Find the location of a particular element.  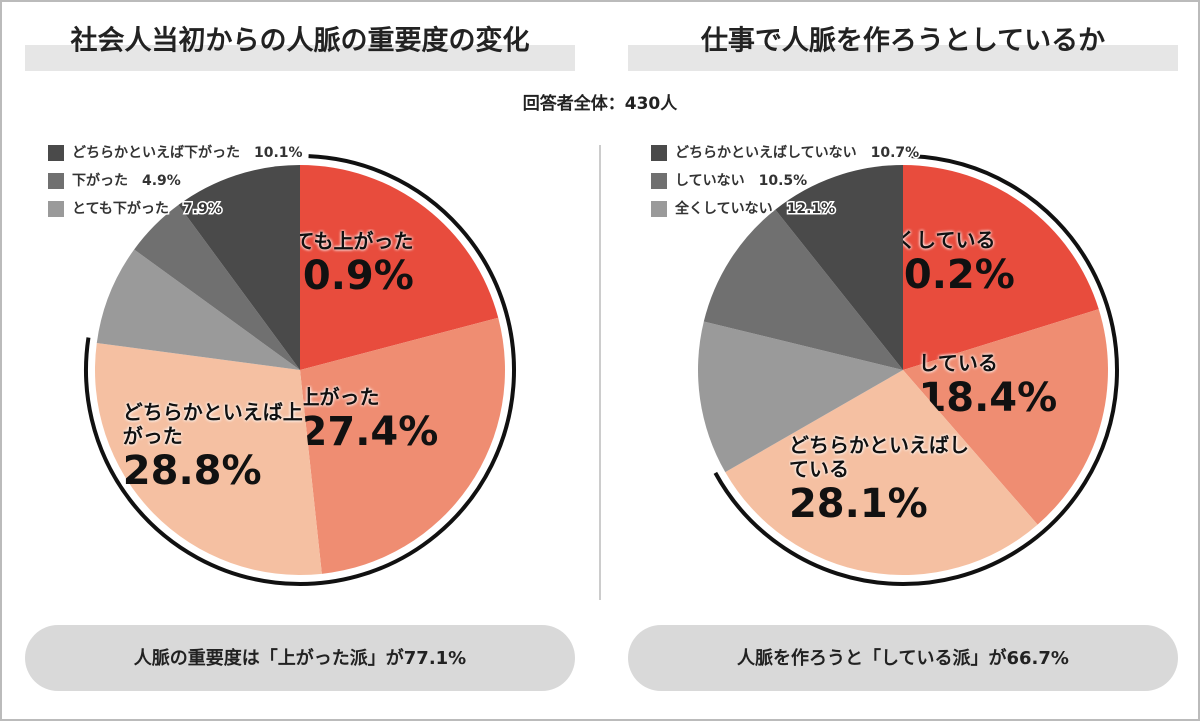

subtitle: 回答者全体：430人 is located at coordinates (600, 103).